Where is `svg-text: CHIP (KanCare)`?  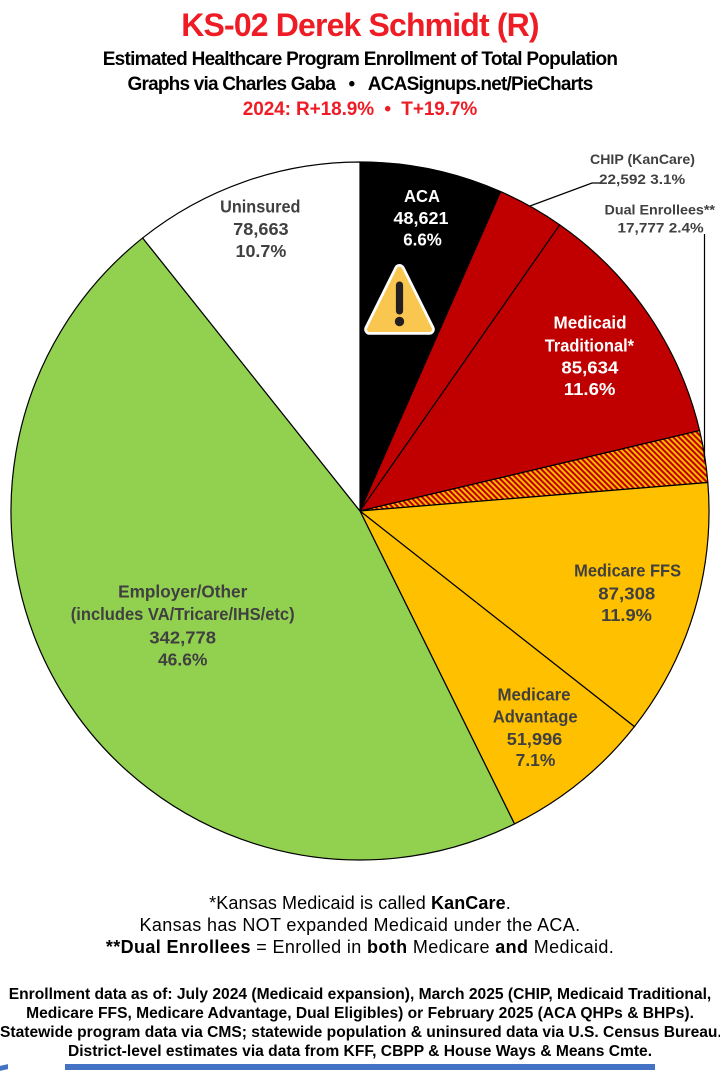
svg-text: CHIP (KanCare) is located at coordinates (642, 159).